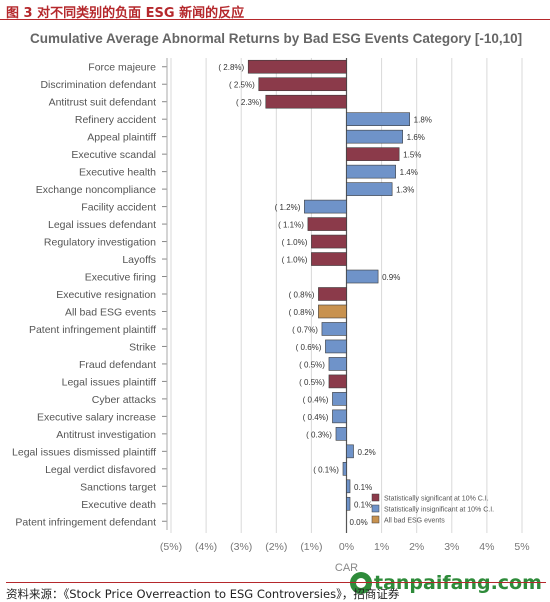  I want to click on figure-caption: 图 3 对不同类别的负面 ESG 新闻的反应, so click(125, 13).